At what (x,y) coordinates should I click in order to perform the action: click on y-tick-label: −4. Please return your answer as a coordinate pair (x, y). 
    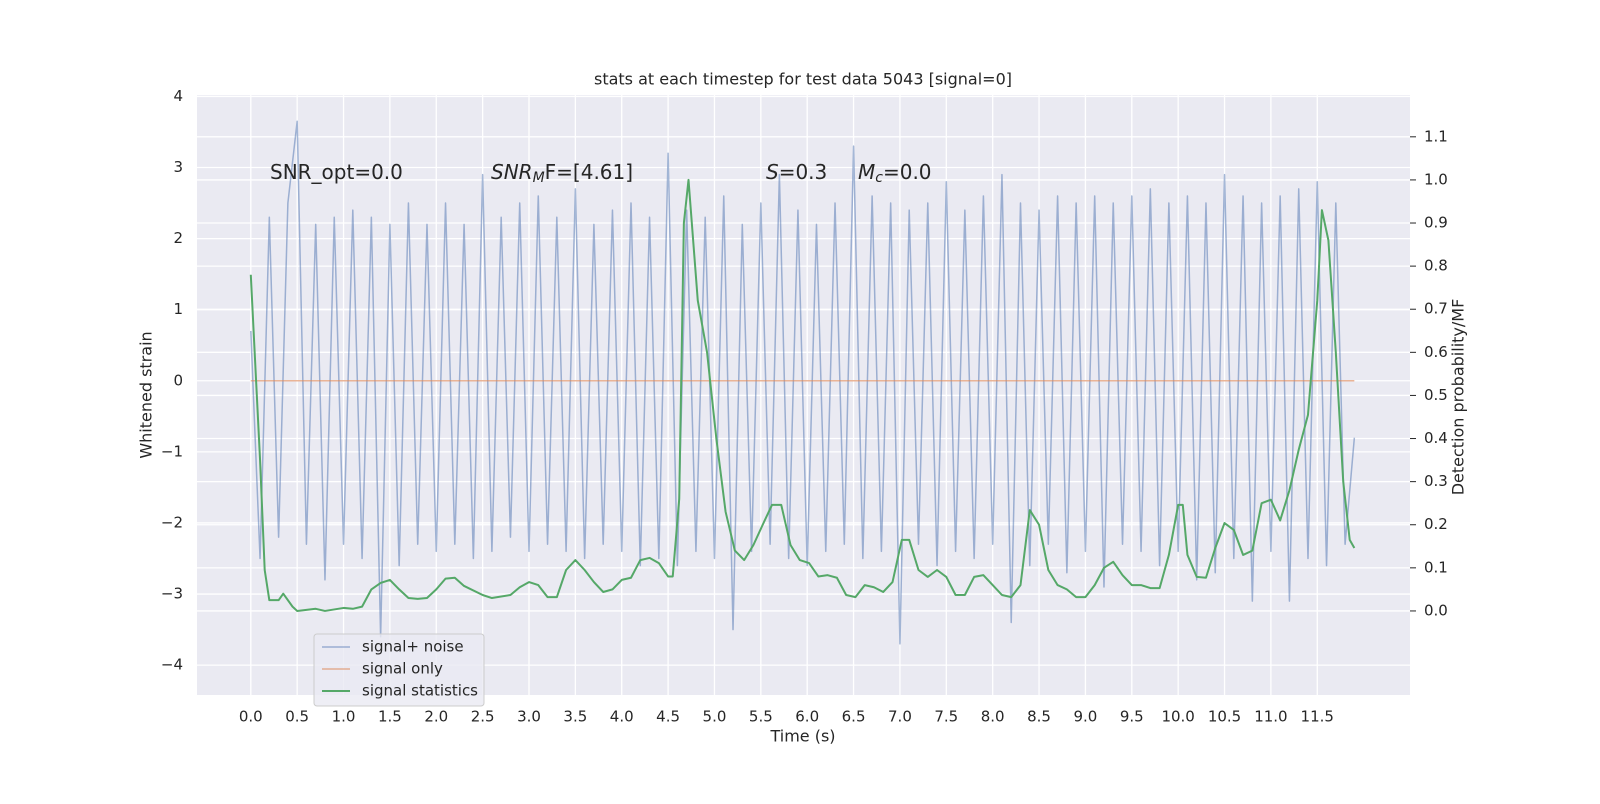
    Looking at the image, I should click on (172, 665).